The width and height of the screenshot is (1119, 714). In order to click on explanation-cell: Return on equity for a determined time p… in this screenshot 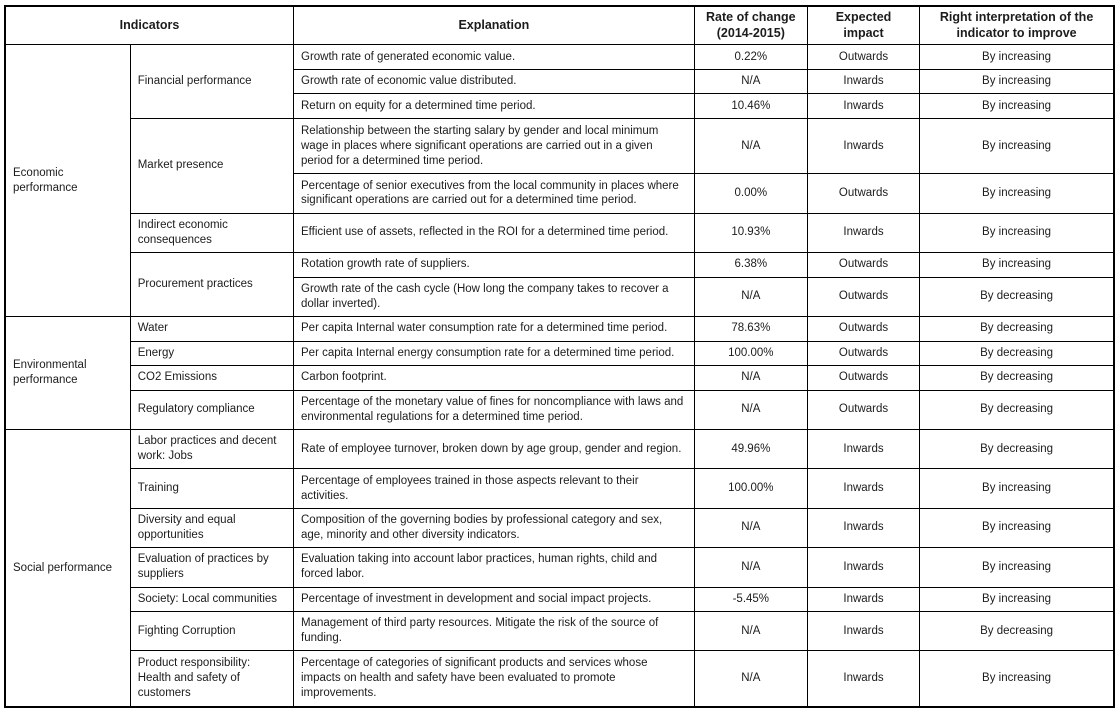, I will do `click(494, 106)`.